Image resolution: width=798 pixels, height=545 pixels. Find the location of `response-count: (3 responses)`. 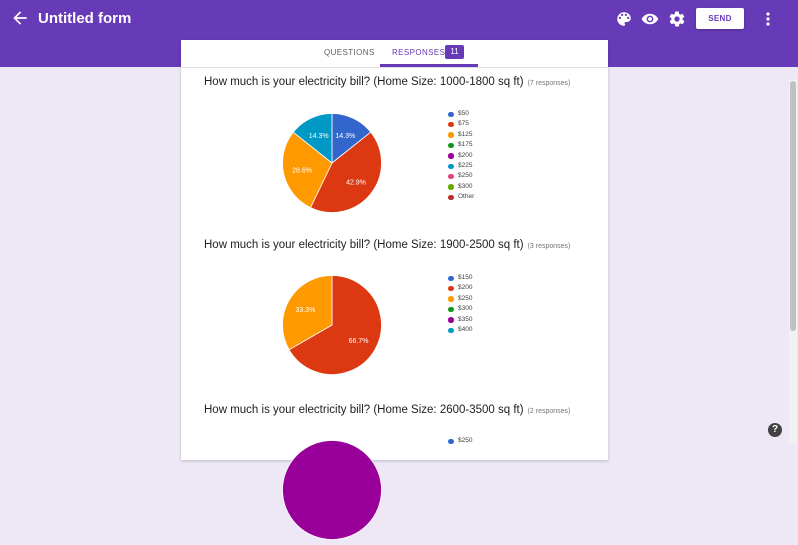

response-count: (3 responses) is located at coordinates (549, 246).